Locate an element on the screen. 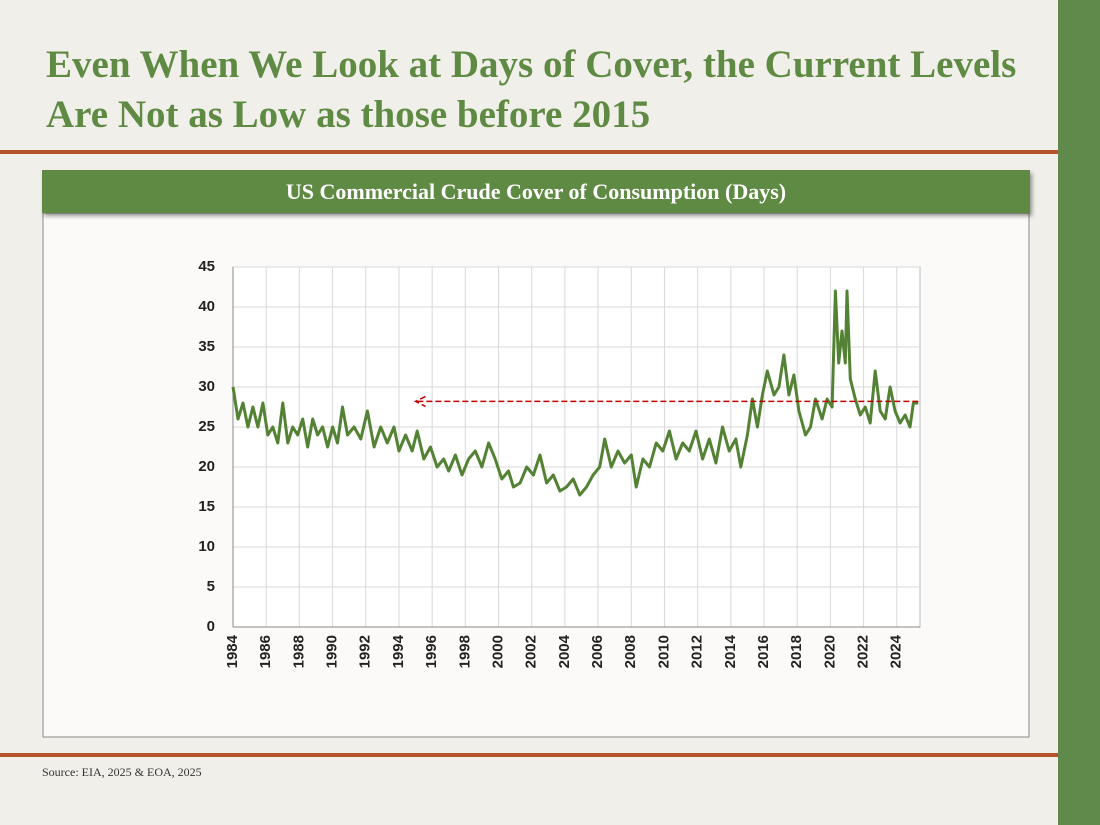  x-tick-label: 1998 is located at coordinates (464, 651).